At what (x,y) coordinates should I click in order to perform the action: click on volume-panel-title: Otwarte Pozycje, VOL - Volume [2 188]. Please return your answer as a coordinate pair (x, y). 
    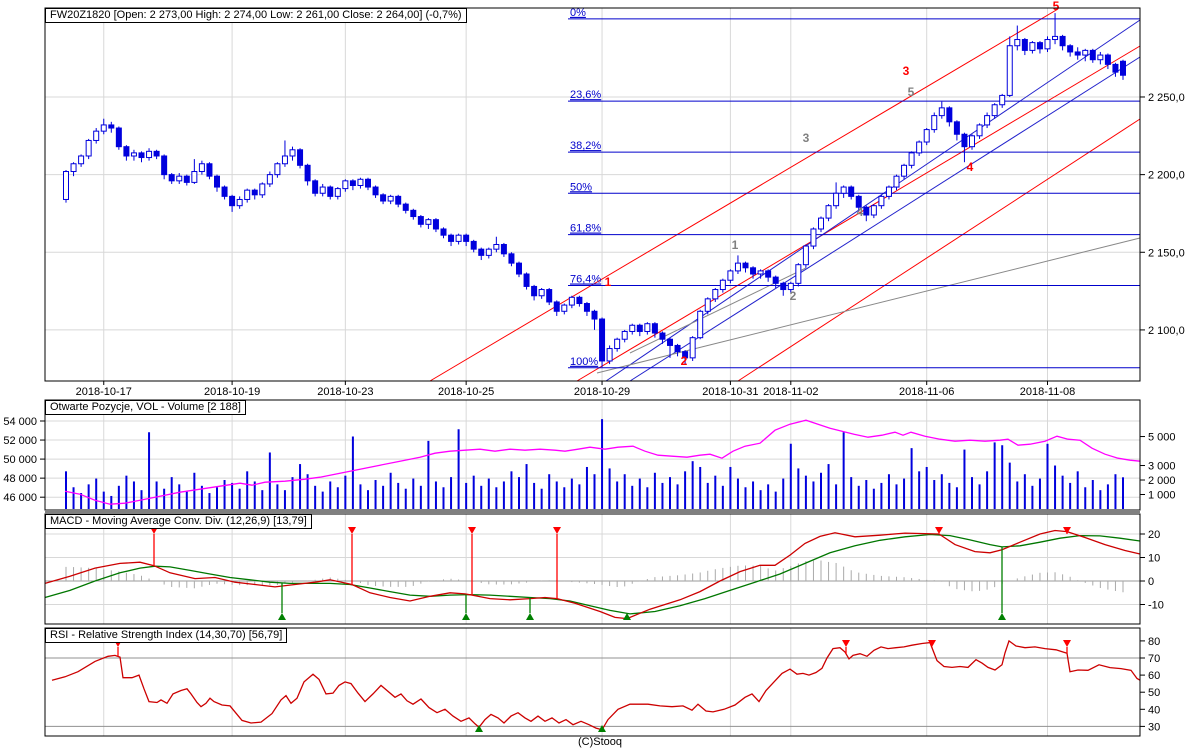
    Looking at the image, I should click on (145, 407).